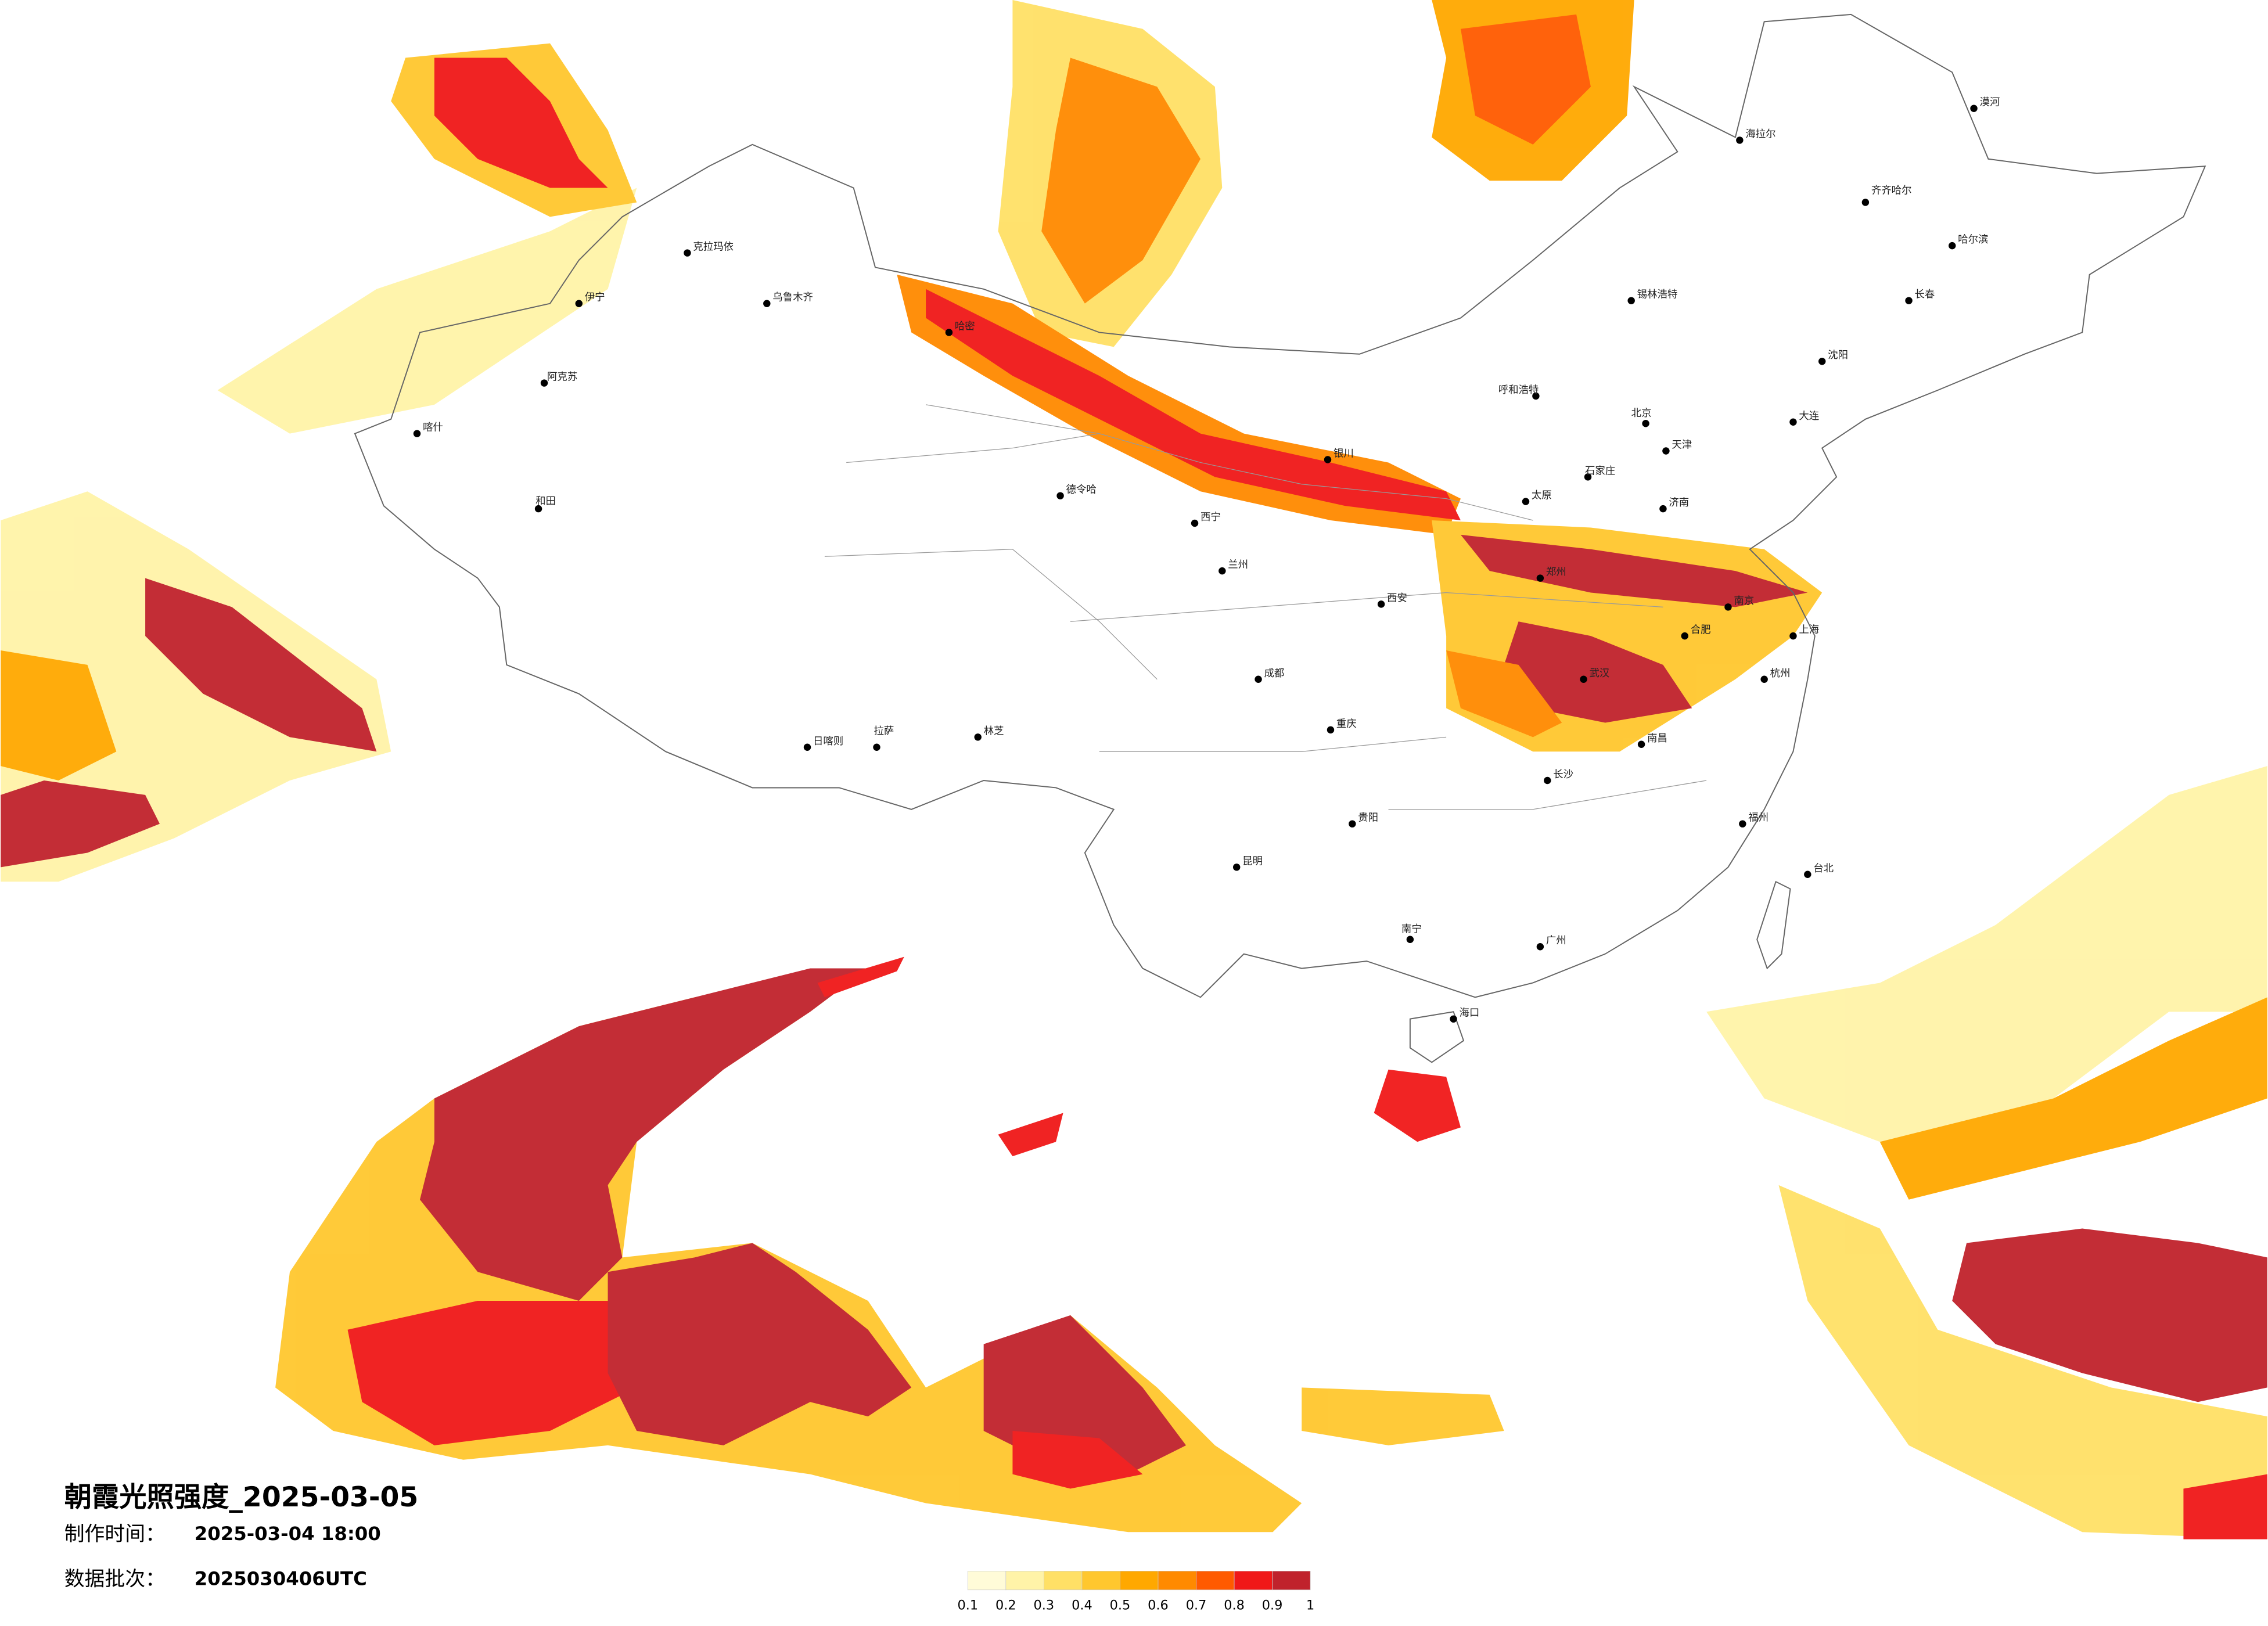  I want to click on city: 阿克苏, so click(558, 380).